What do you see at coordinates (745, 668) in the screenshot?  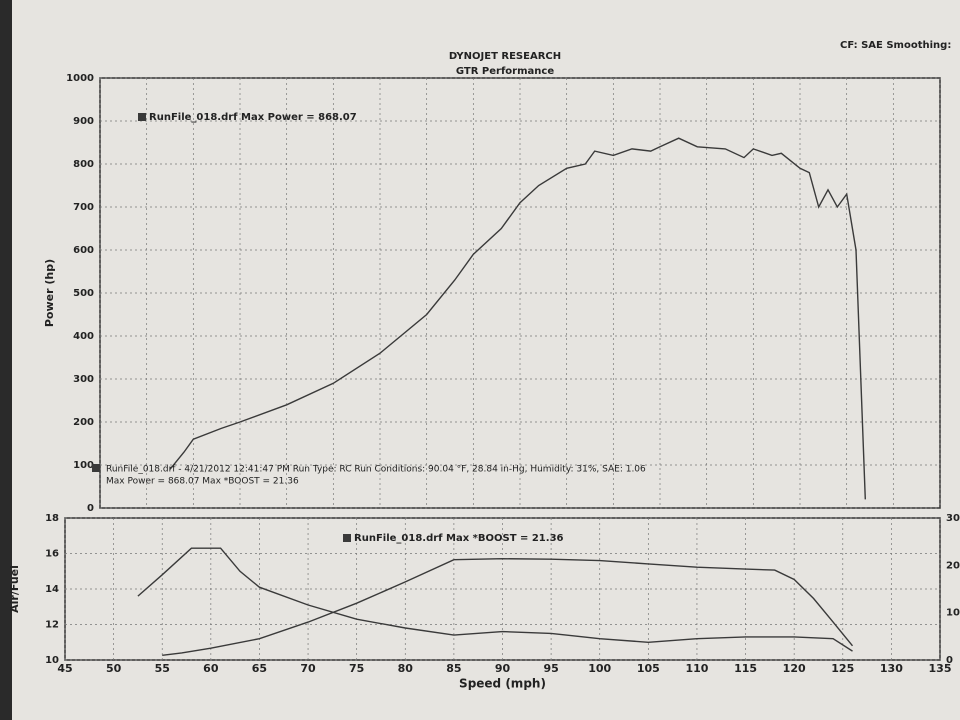 I see `x-tick-label: 115` at bounding box center [745, 668].